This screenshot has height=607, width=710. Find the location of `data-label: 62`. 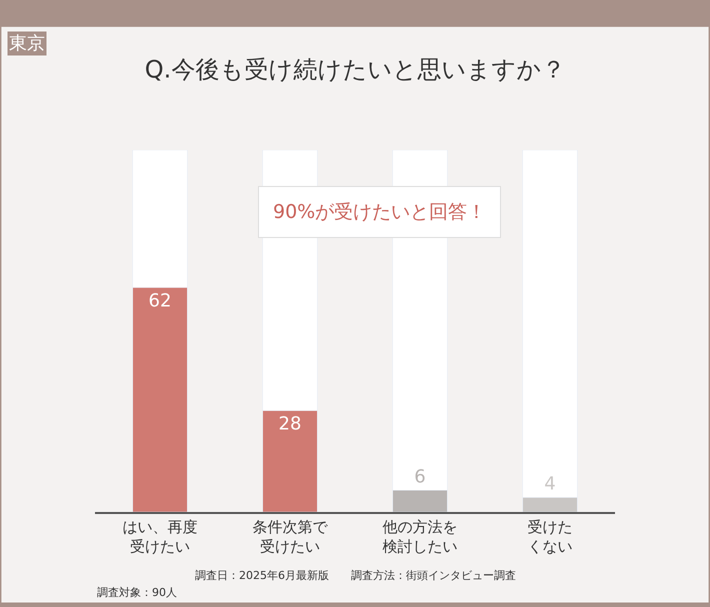

data-label: 62 is located at coordinates (160, 301).